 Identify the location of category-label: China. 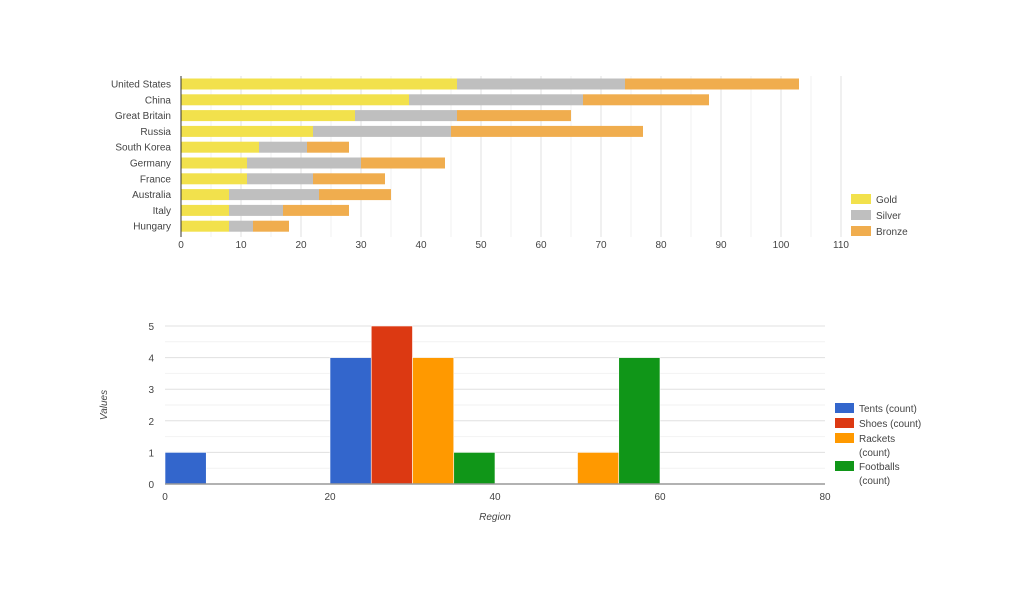
(158, 100).